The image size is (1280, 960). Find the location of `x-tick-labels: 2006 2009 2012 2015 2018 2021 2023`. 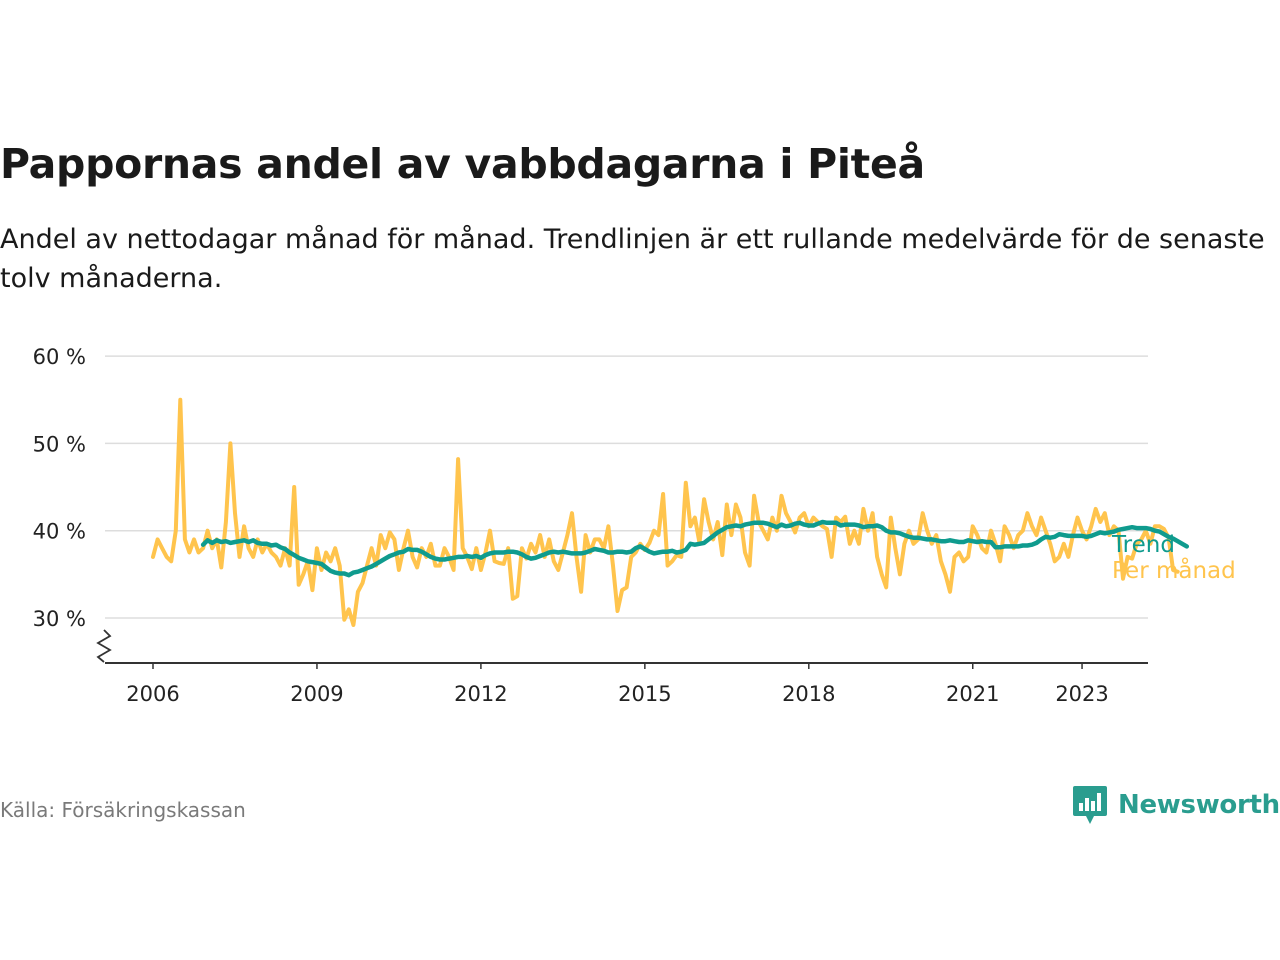

x-tick-labels: 2006 2009 2012 2015 2018 2021 2023 is located at coordinates (617, 694).